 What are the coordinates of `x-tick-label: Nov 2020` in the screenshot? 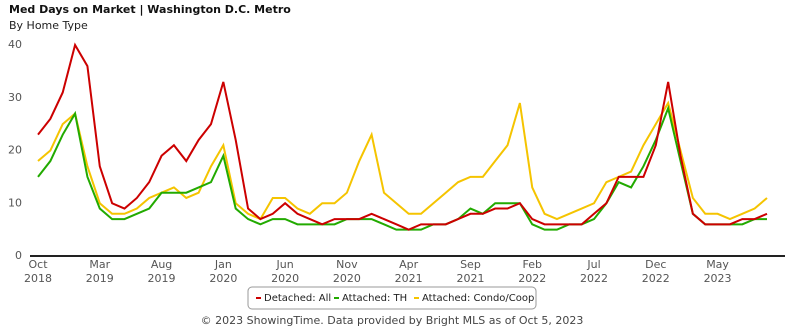 It's located at (347, 271).